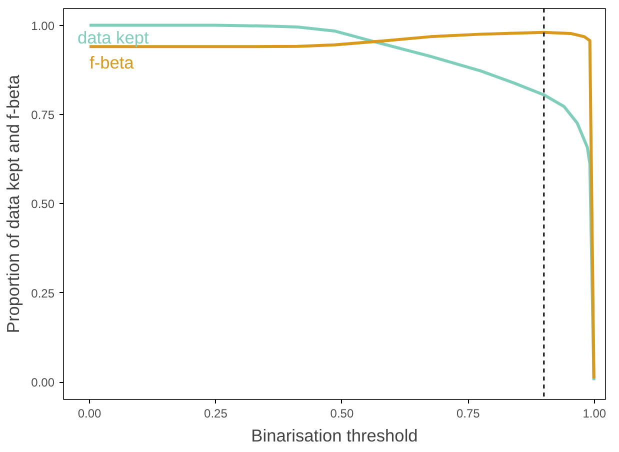 Image resolution: width=619 pixels, height=452 pixels. What do you see at coordinates (334, 436) in the screenshot?
I see `x-axis-title: Binarisation threshold` at bounding box center [334, 436].